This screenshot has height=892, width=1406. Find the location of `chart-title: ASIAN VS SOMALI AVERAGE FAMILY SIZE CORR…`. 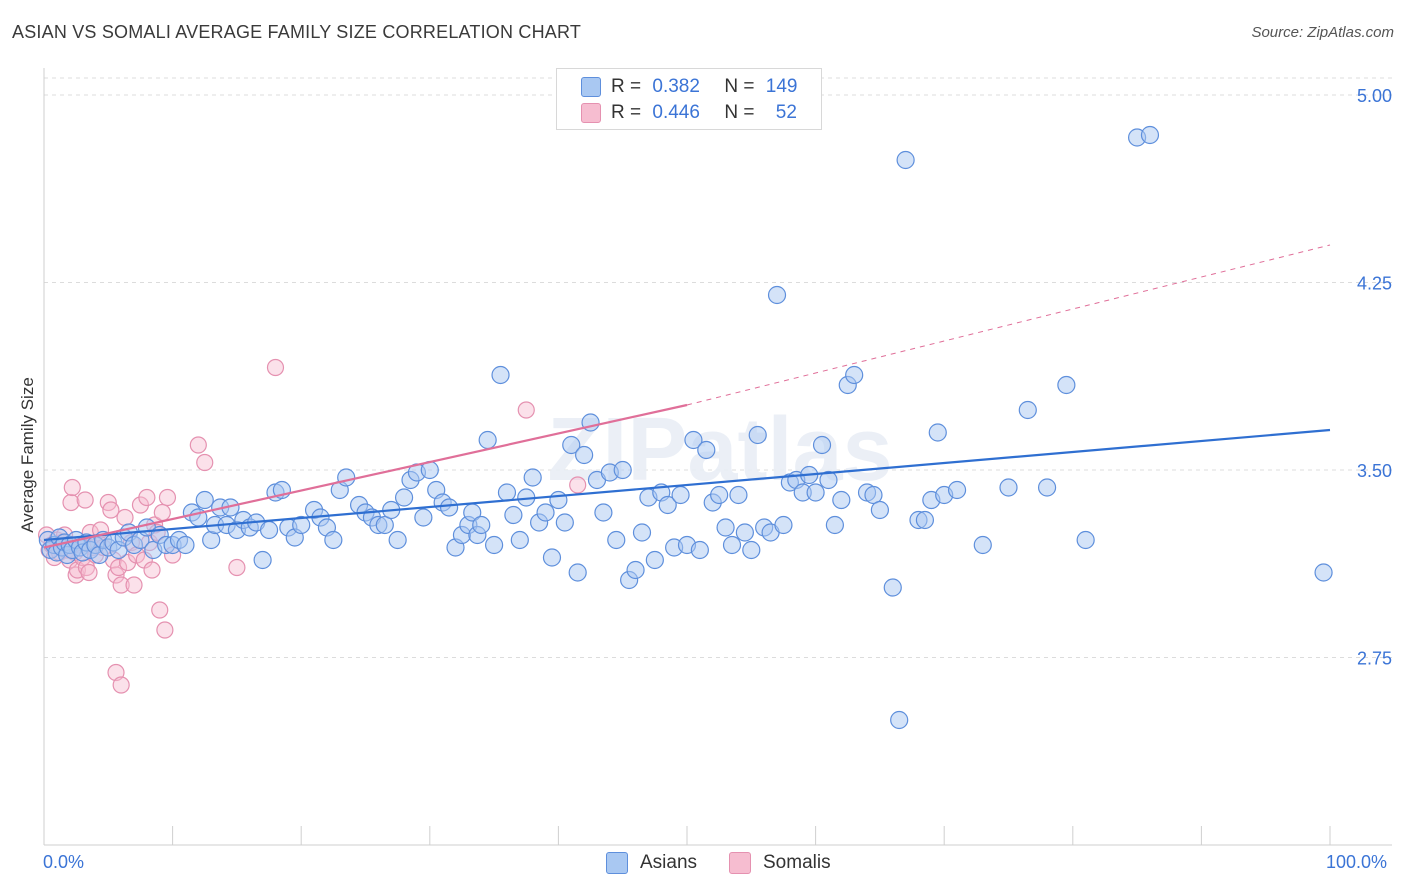

chart-title: ASIAN VS SOMALI AVERAGE FAMILY SIZE CORR… is located at coordinates (297, 32).